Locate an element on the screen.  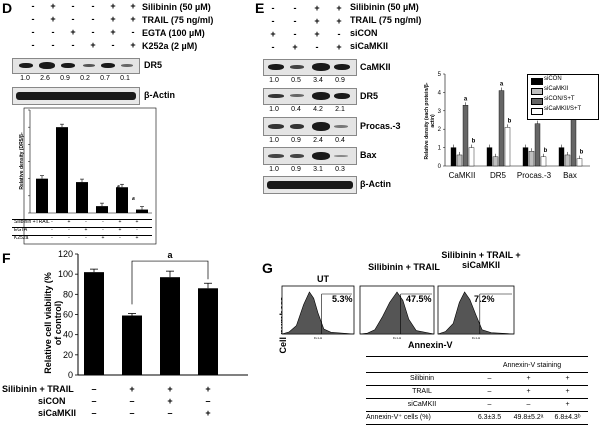
e-y-tick-label: 5 is located at coordinates (440, 75).